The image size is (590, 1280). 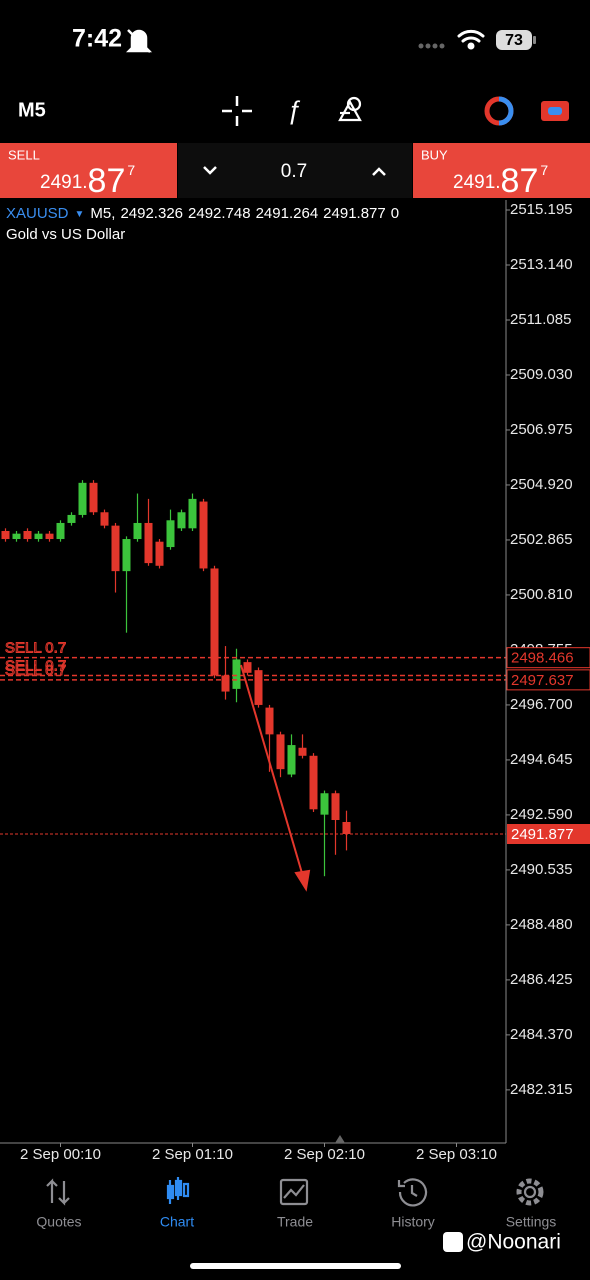 What do you see at coordinates (295, 1192) in the screenshot?
I see `tab-icons` at bounding box center [295, 1192].